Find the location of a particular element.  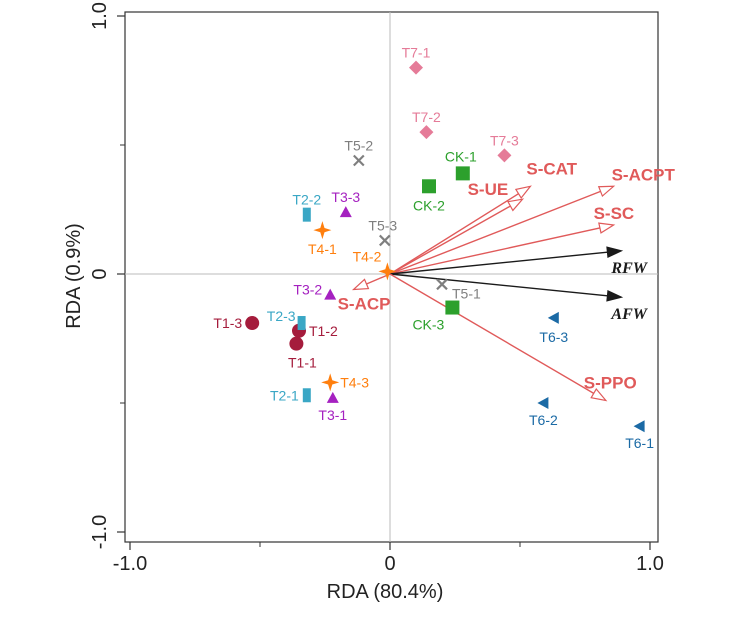

x-tick-label: 1.0 is located at coordinates (650, 564).